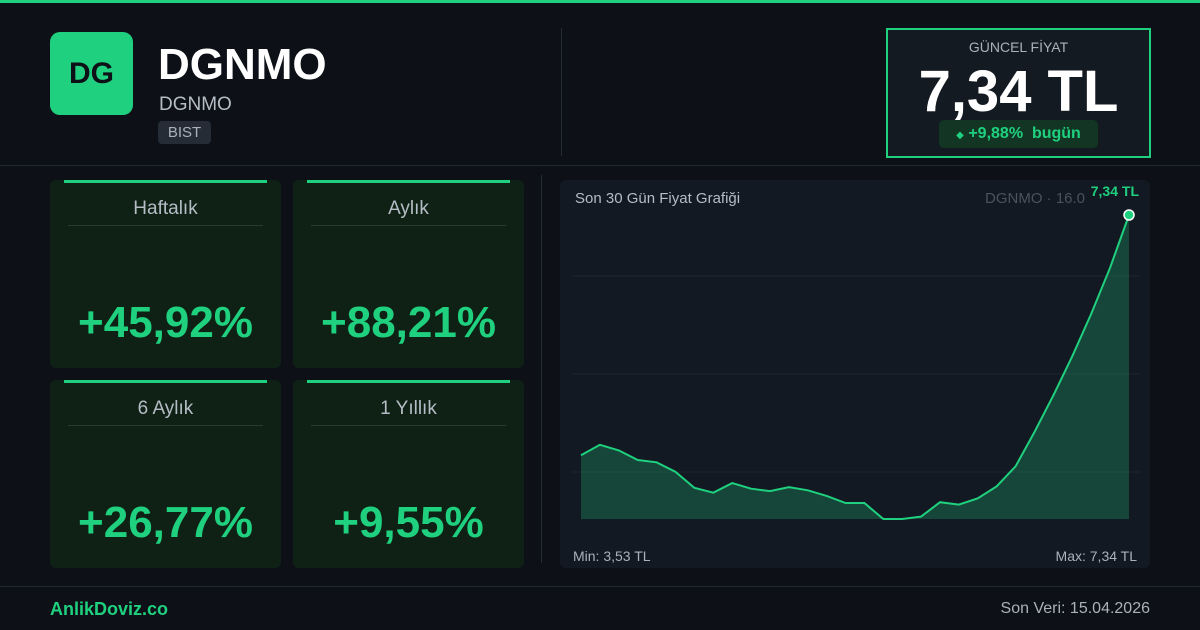 The width and height of the screenshot is (1200, 630). What do you see at coordinates (408, 208) in the screenshot?
I see `card-label: Aylık` at bounding box center [408, 208].